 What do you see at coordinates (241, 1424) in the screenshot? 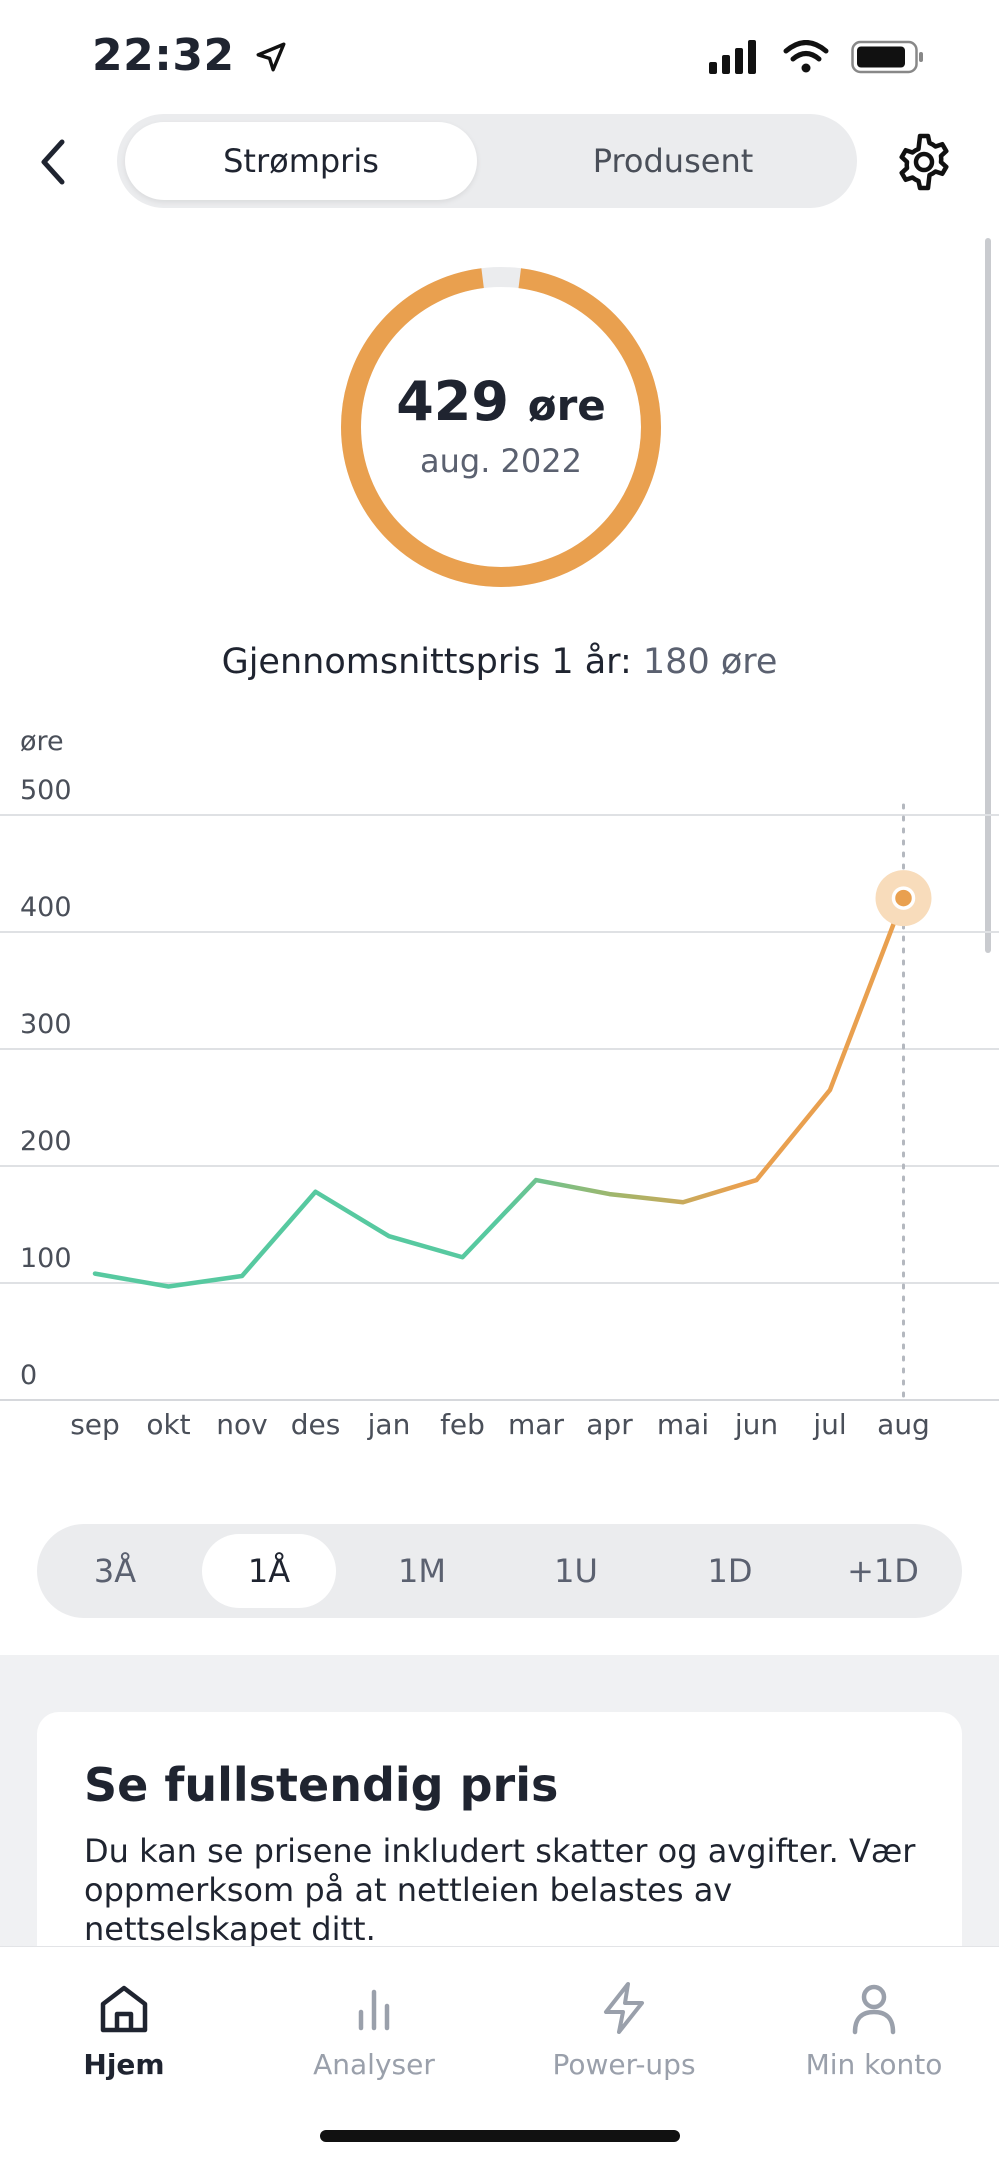
I see `x-tick-label: nov` at bounding box center [241, 1424].